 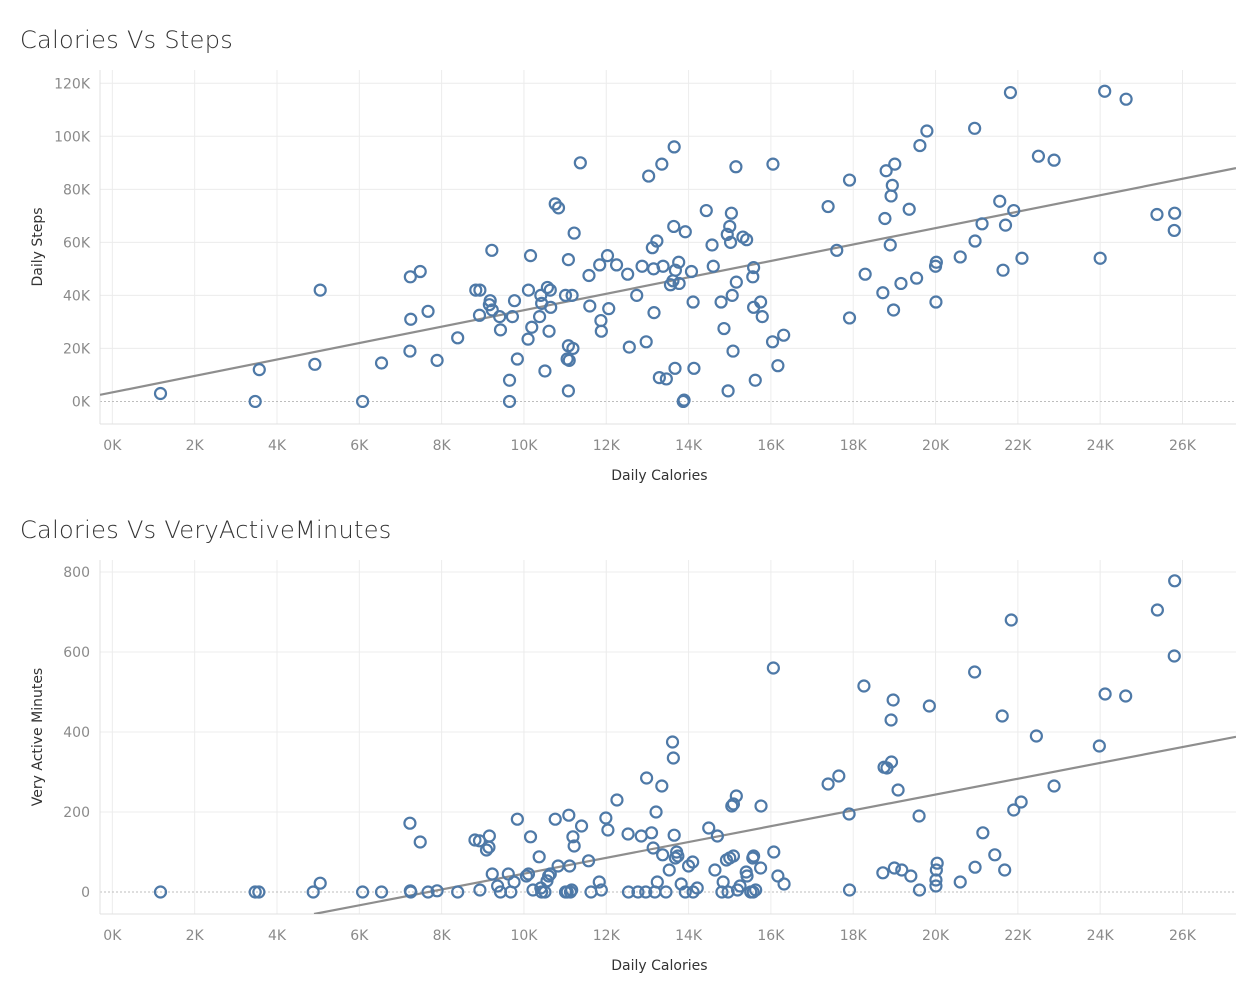 I want to click on y-tick-label: 120K, so click(x=72, y=84).